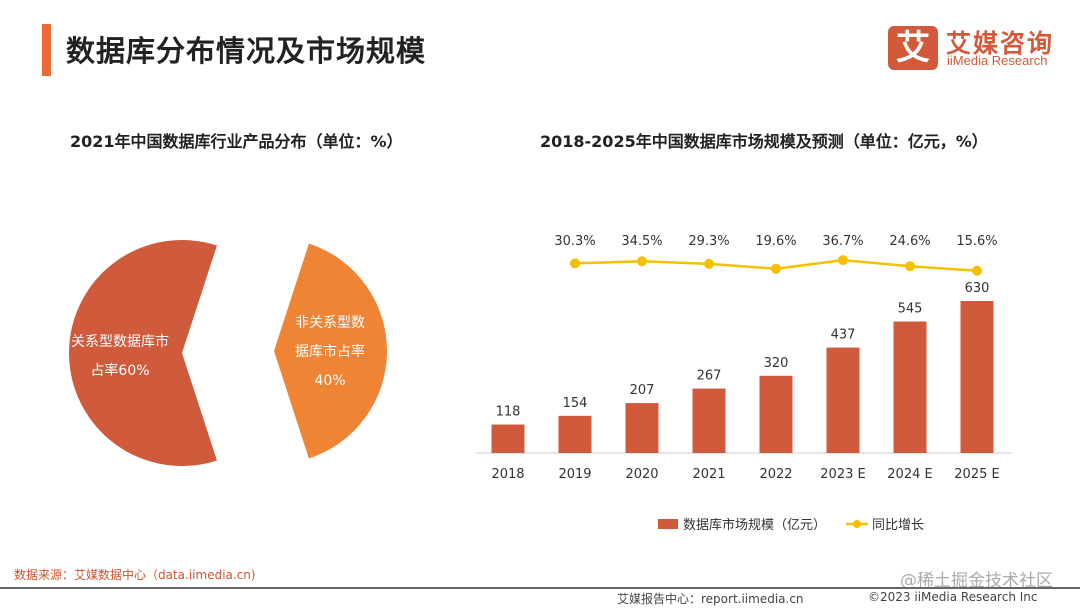 The image size is (1080, 608). Describe the element at coordinates (909, 474) in the screenshot. I see `x-tick-label: 2024 E` at that location.